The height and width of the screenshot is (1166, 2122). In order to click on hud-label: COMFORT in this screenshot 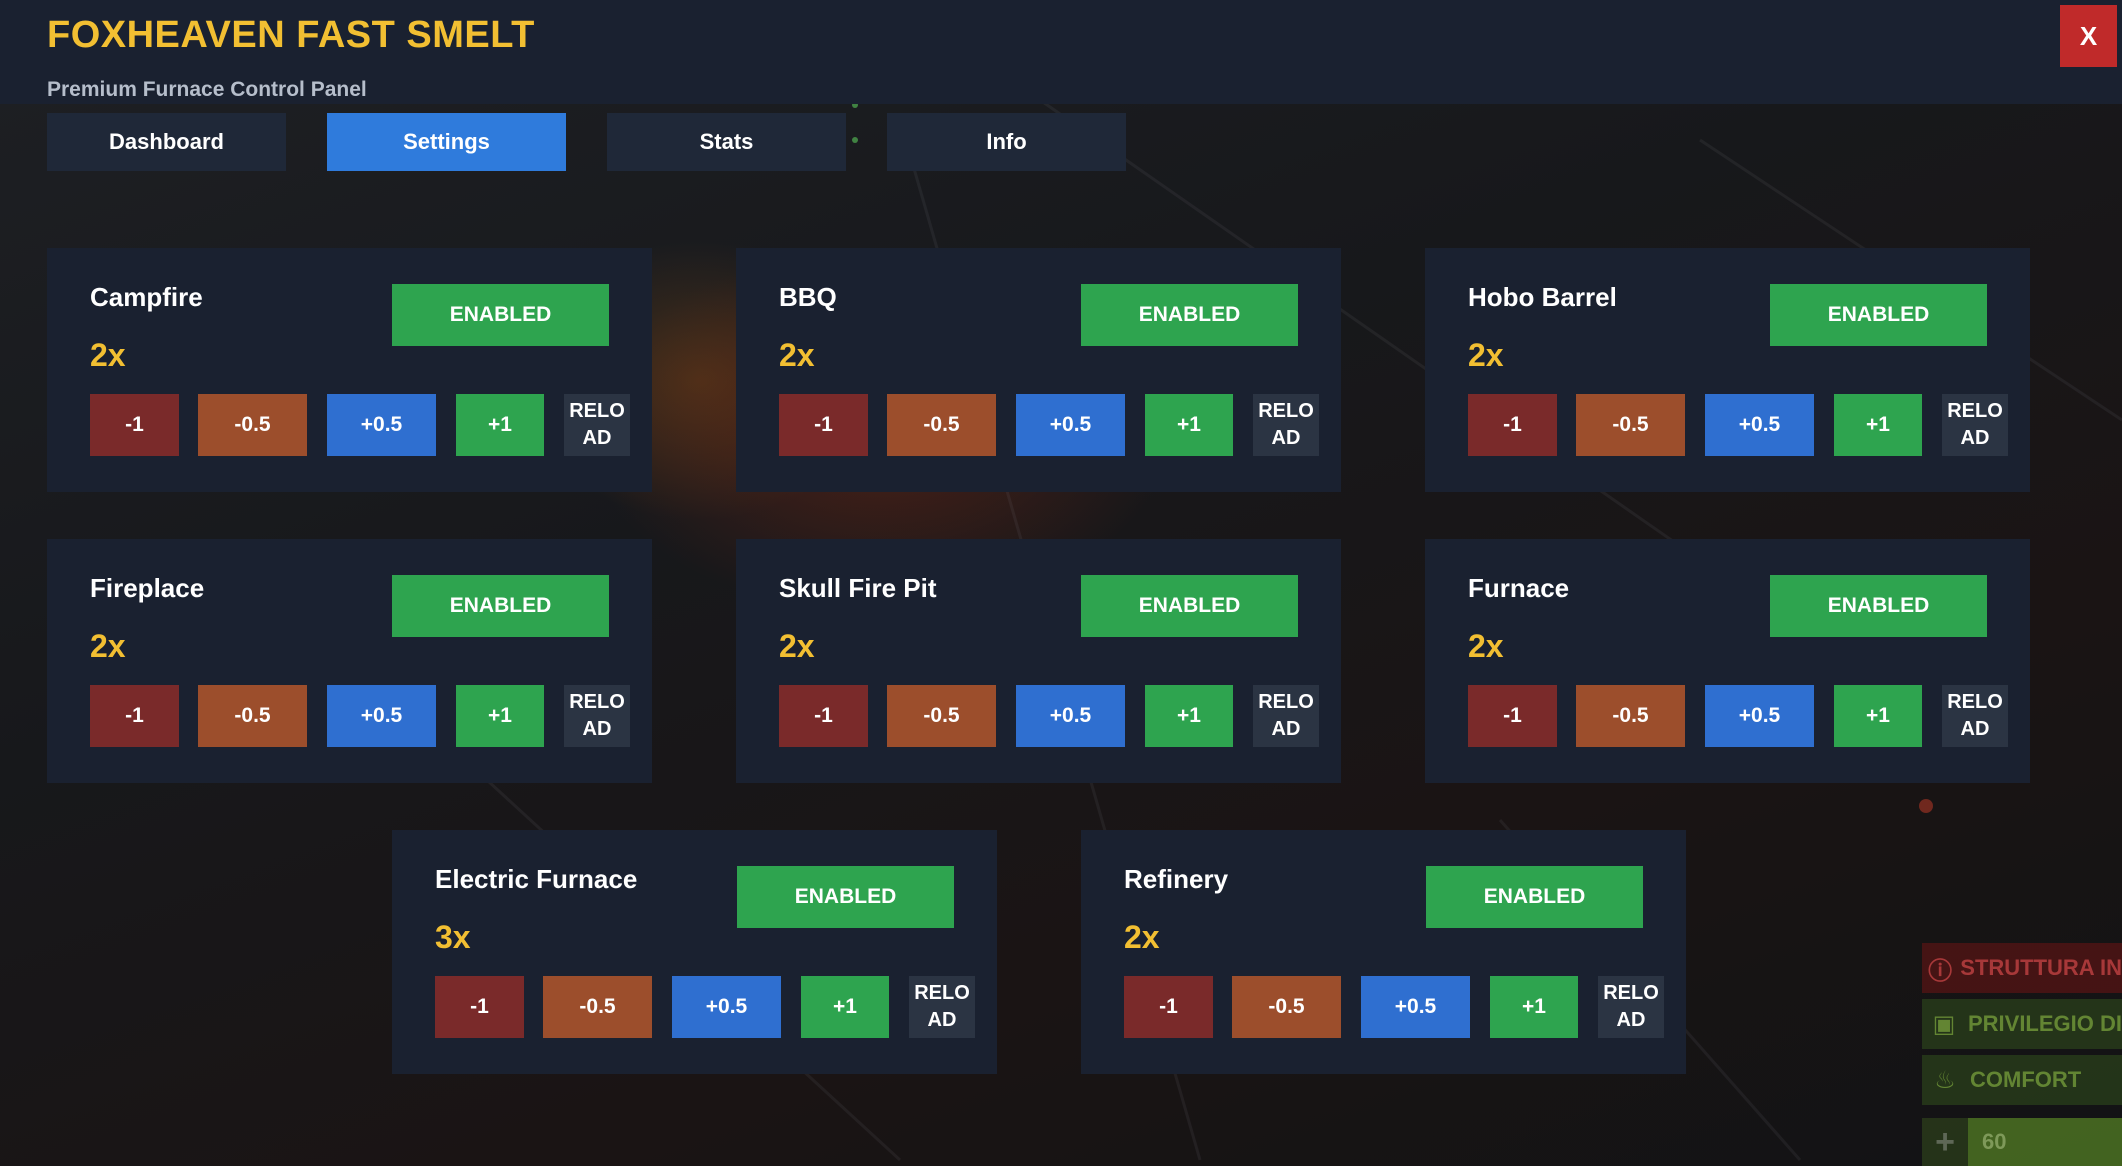, I will do `click(2026, 1079)`.